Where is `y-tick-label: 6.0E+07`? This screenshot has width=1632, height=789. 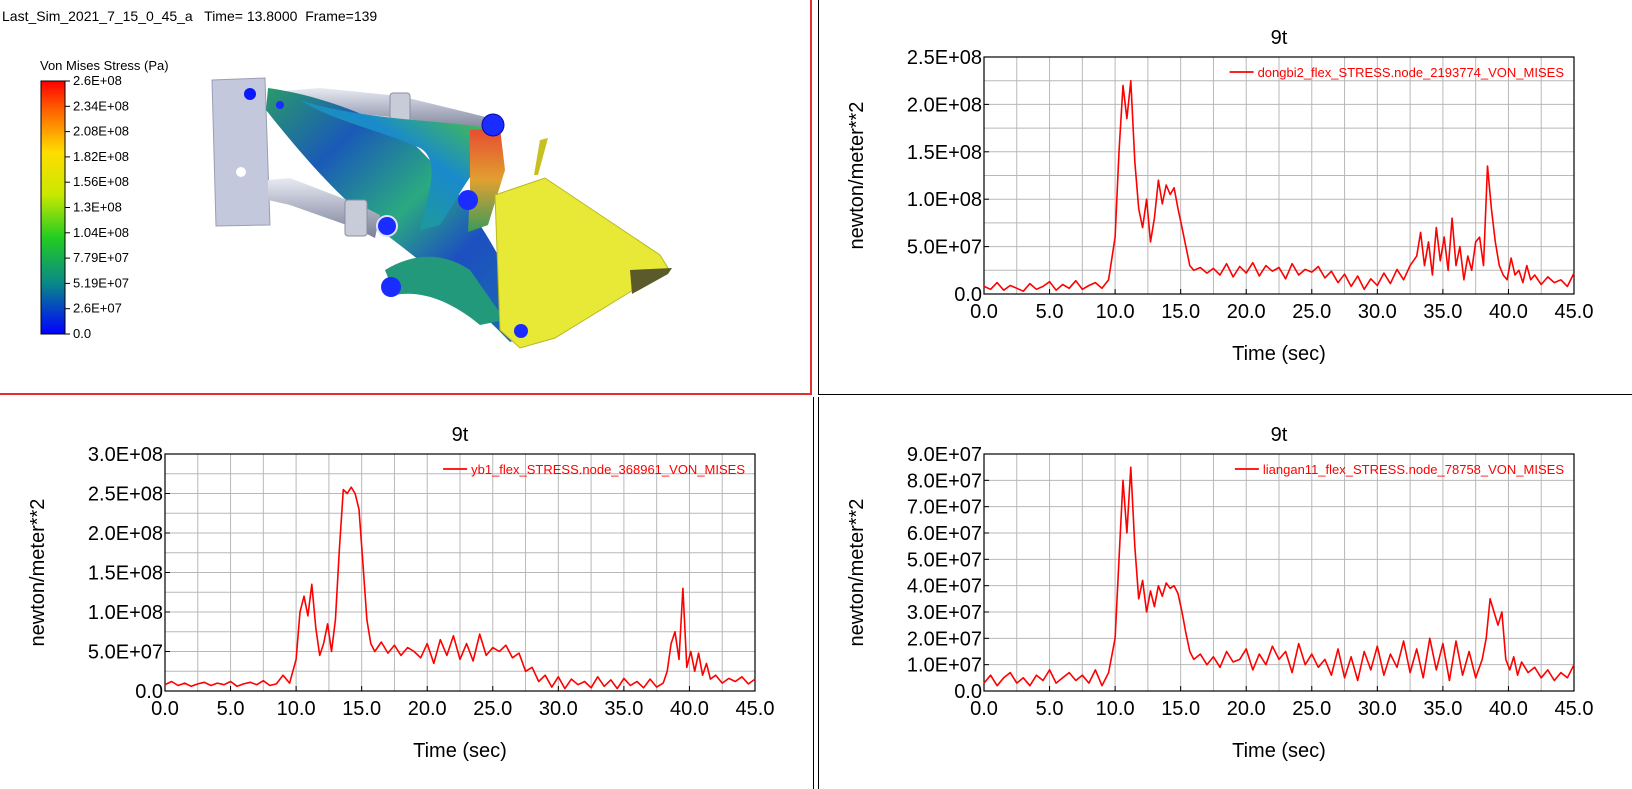
y-tick-label: 6.0E+07 is located at coordinates (944, 534).